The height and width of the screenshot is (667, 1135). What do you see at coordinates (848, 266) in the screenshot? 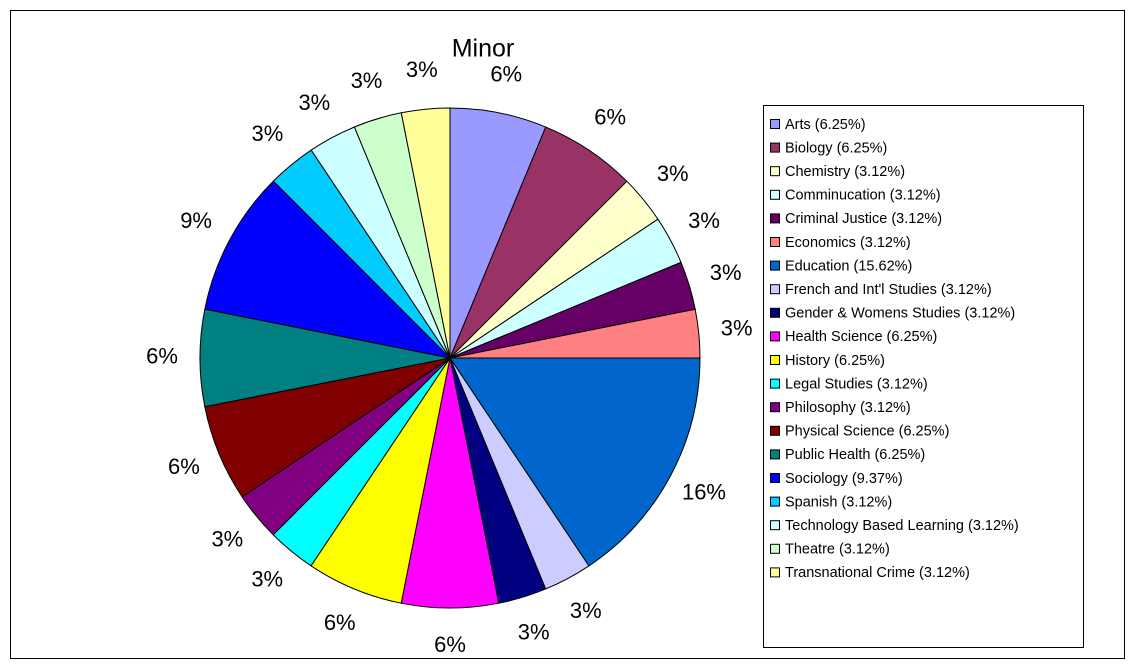
I see `legend-label: Education (15.62%)` at bounding box center [848, 266].